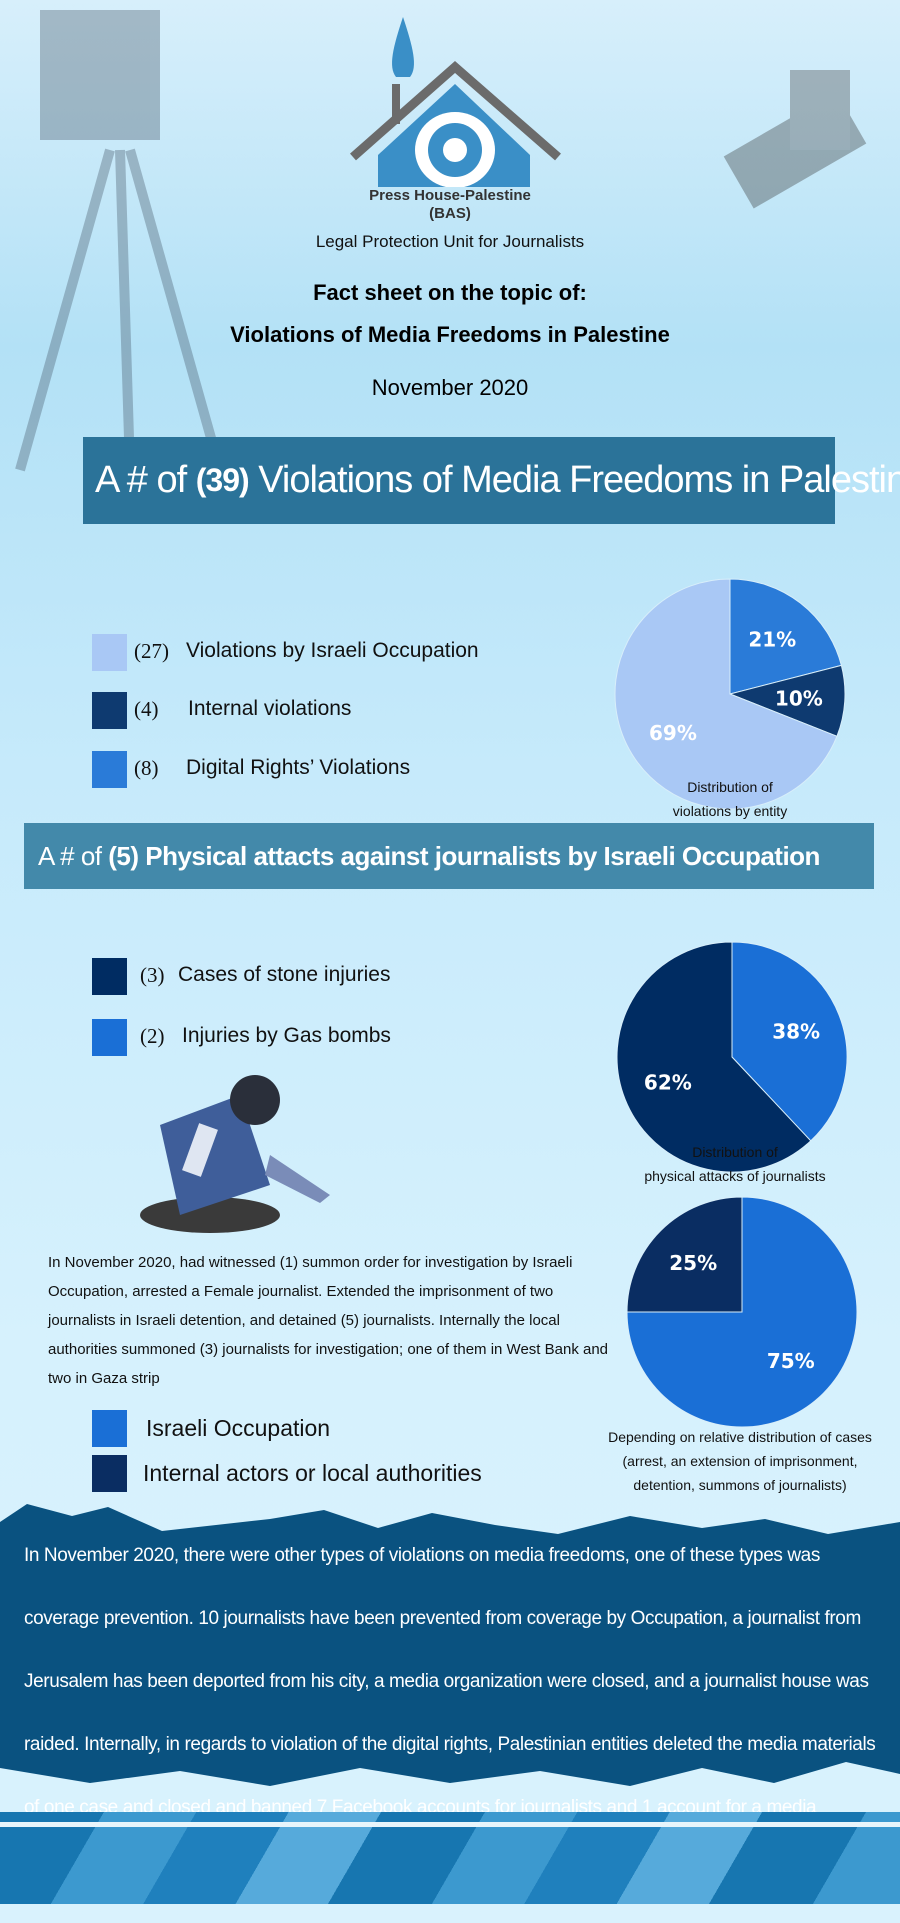 The image size is (900, 1923). I want to click on legend-count: (4), so click(146, 709).